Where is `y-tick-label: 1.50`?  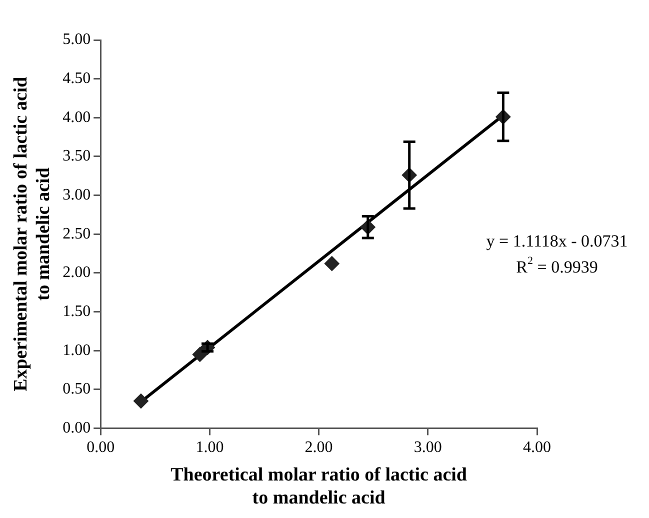 y-tick-label: 1.50 is located at coordinates (76, 311).